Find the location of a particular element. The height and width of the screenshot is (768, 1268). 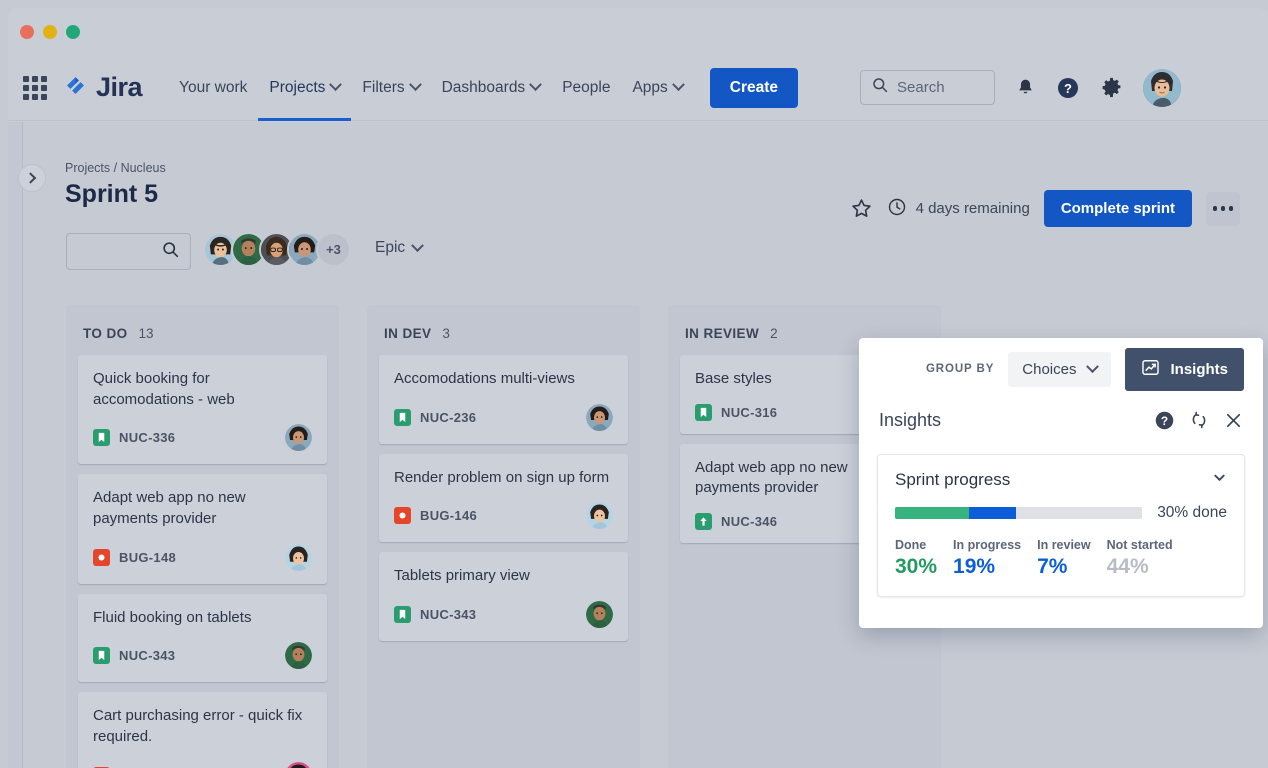

board-search-input is located at coordinates (128, 251).